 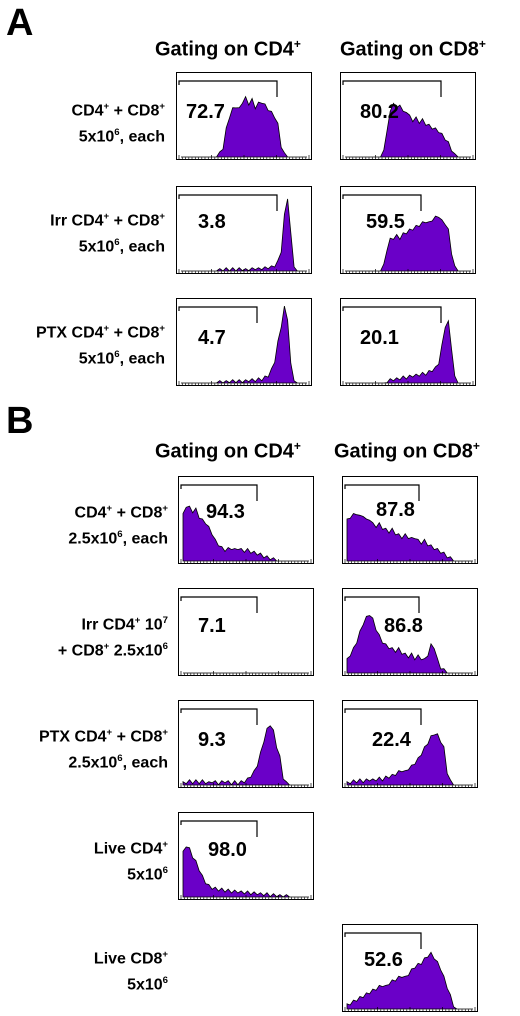 What do you see at coordinates (228, 451) in the screenshot?
I see `col-head-b-cd4: Gating on CD4+` at bounding box center [228, 451].